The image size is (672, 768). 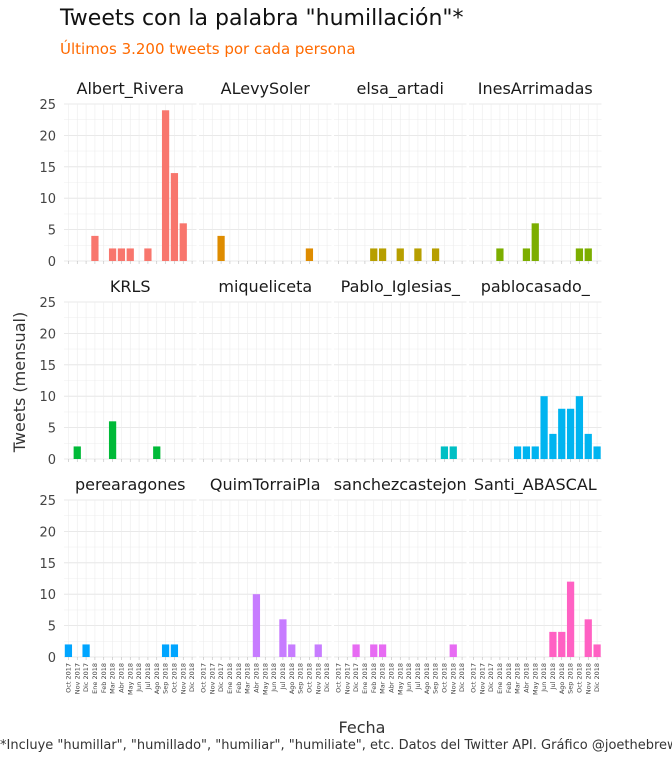 I want to click on panel-title: sanchezcastejon, so click(x=400, y=484).